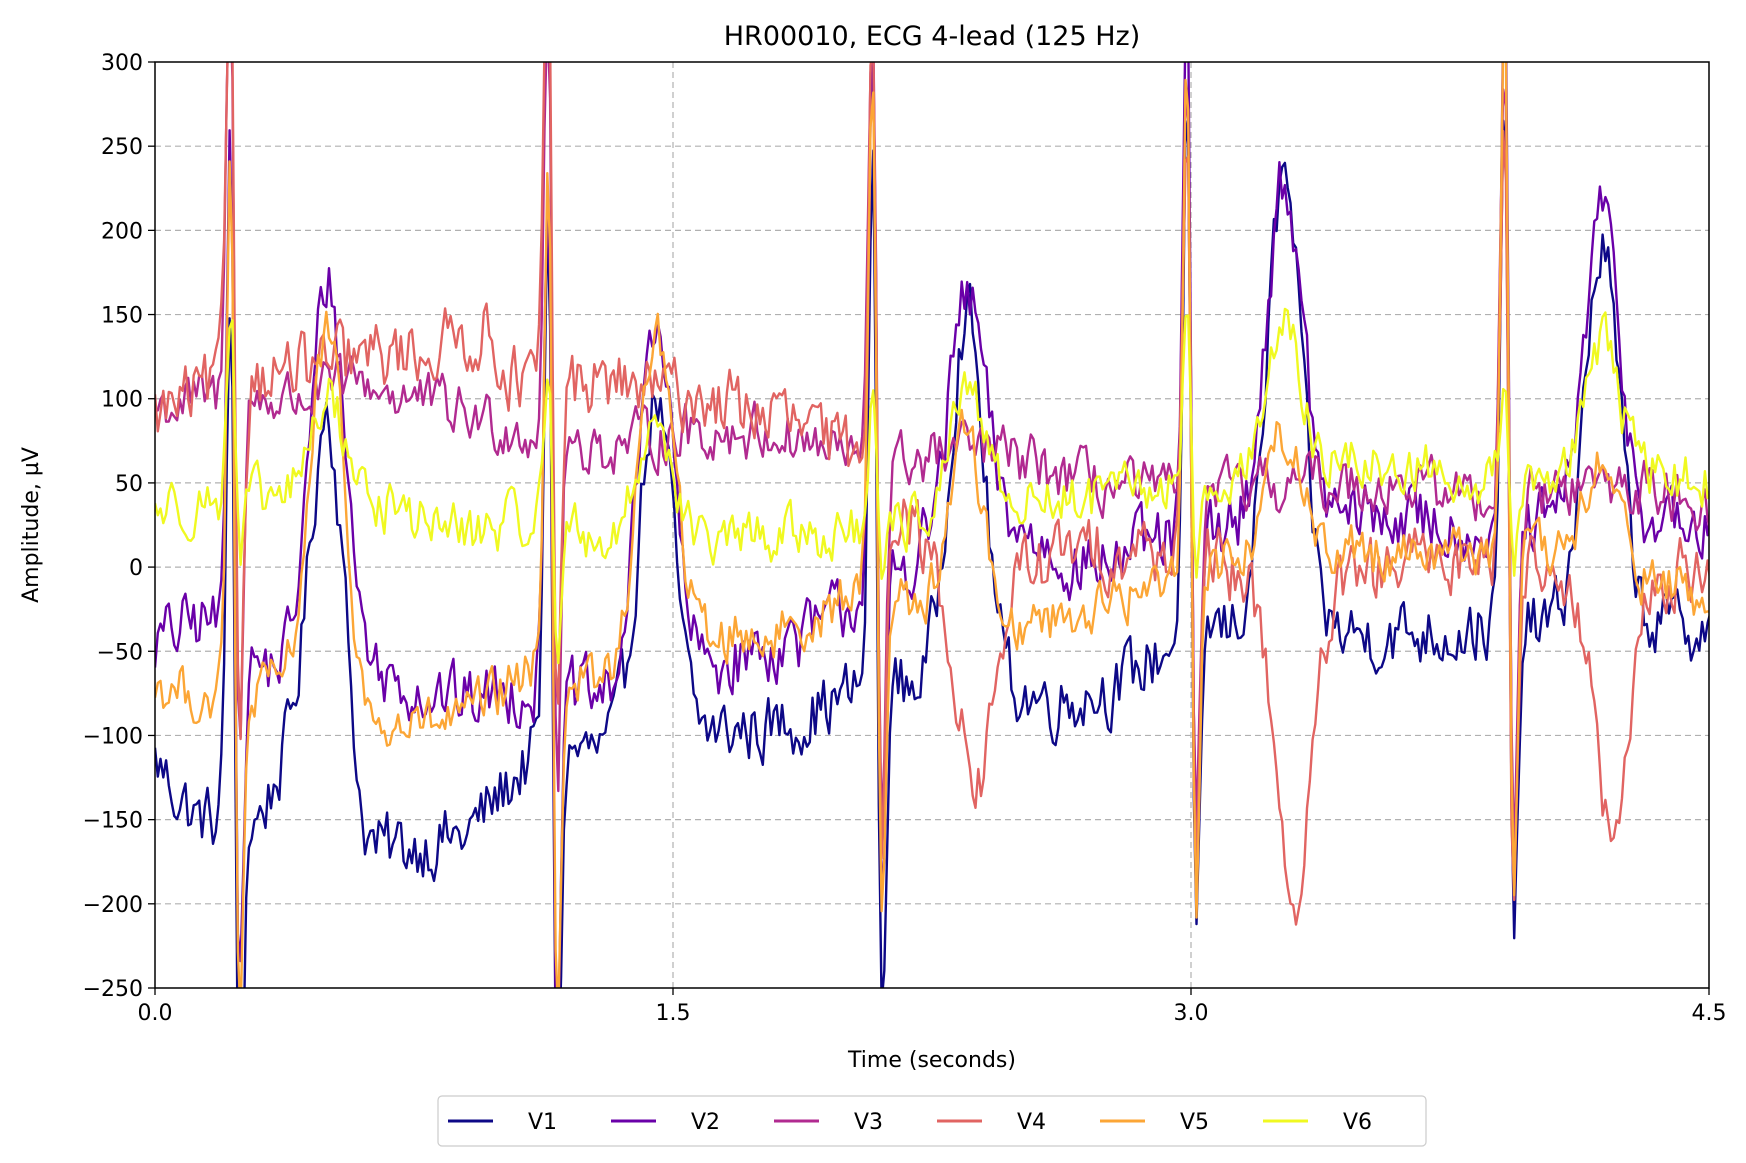 This screenshot has width=1746, height=1163. Describe the element at coordinates (155, 1013) in the screenshot. I see `x-tick-label: 0.0` at that location.